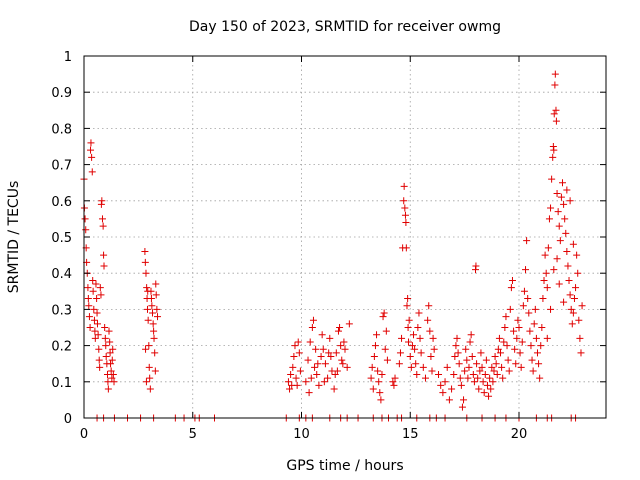  Describe the element at coordinates (61, 310) in the screenshot. I see `y-tick-label: 0.3` at that location.